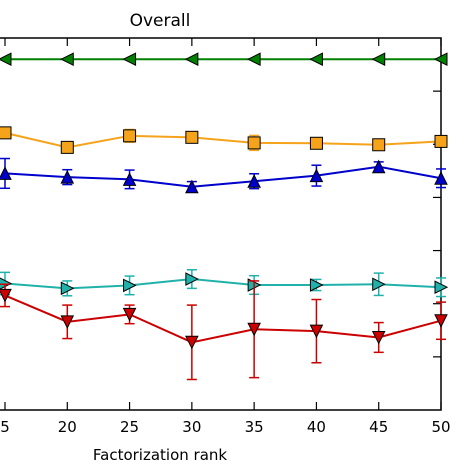 This screenshot has width=474, height=474. I want to click on x-axis-label: Factorization rank, so click(160, 455).